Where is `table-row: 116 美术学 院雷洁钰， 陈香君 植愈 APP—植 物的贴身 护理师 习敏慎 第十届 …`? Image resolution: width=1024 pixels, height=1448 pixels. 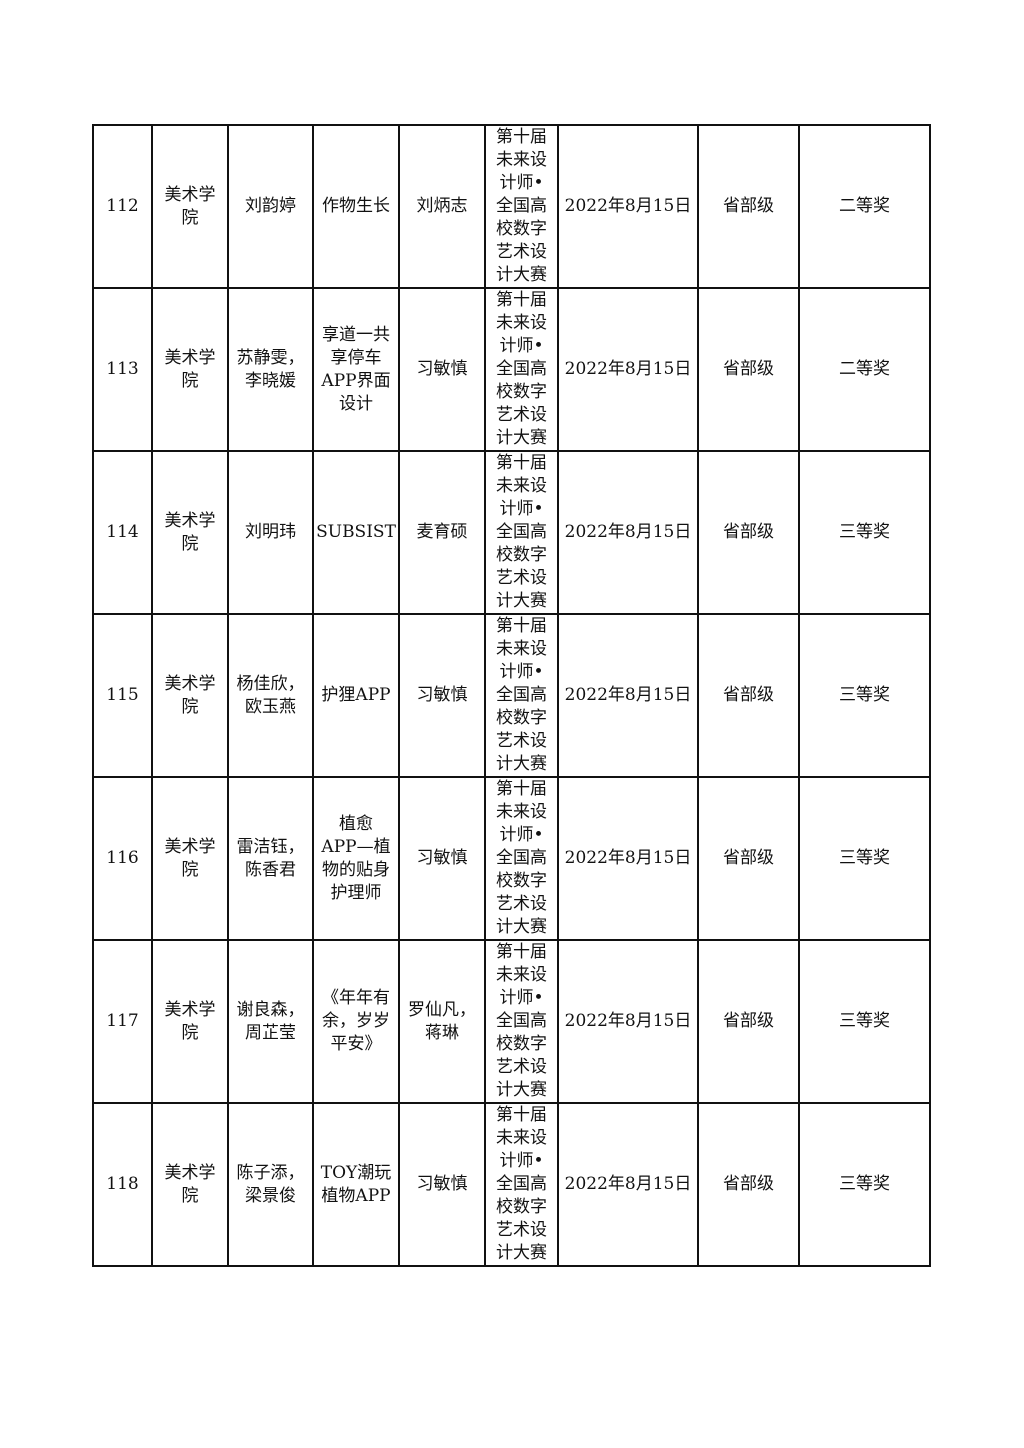 table-row: 116 美术学 院雷洁钰， 陈香君 植愈 APP—植 物的贴身 护理师 习敏慎 第十届 … is located at coordinates (511, 858).